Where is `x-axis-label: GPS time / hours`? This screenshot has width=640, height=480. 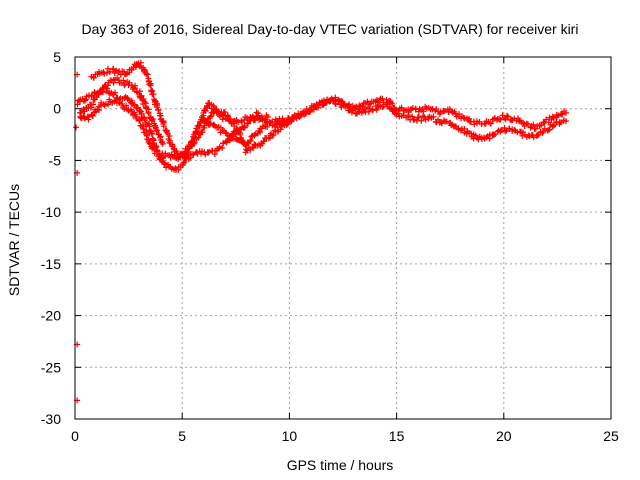 x-axis-label: GPS time / hours is located at coordinates (340, 465).